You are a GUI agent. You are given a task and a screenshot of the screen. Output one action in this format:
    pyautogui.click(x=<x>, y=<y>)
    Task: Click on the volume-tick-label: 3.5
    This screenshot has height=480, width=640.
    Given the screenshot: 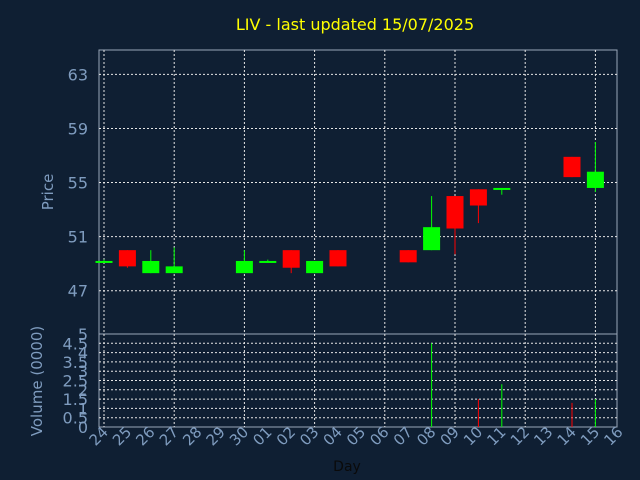 What is the action you would take?
    pyautogui.click(x=75, y=362)
    